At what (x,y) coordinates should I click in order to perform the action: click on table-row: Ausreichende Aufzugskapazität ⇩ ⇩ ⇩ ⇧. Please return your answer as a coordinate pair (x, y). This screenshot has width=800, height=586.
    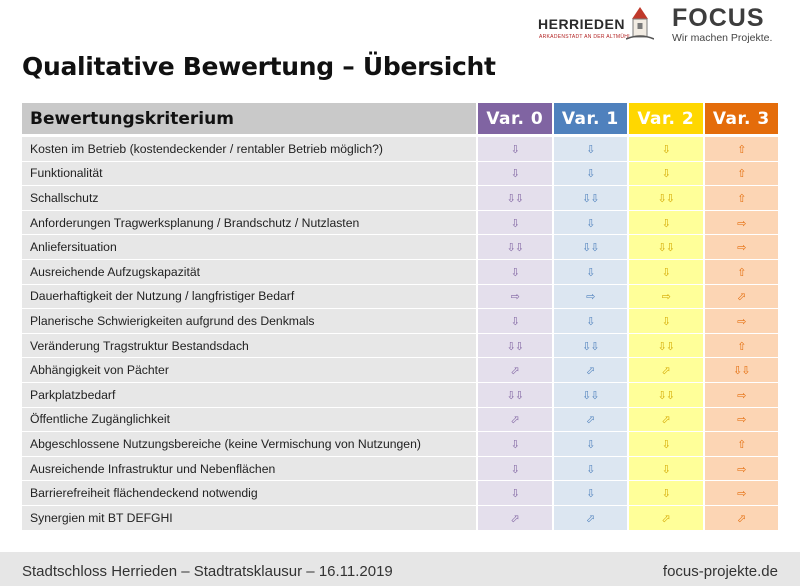
    Looking at the image, I should click on (400, 271).